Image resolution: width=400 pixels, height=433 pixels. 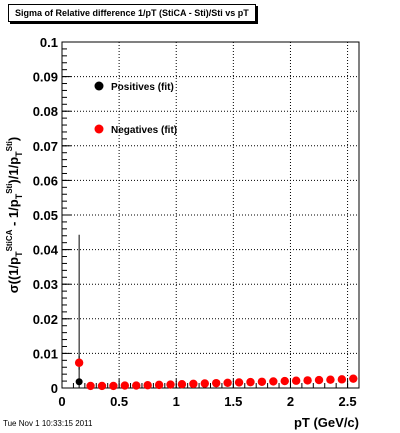 What do you see at coordinates (45, 111) in the screenshot?
I see `y-tick-label: 0.08` at bounding box center [45, 111].